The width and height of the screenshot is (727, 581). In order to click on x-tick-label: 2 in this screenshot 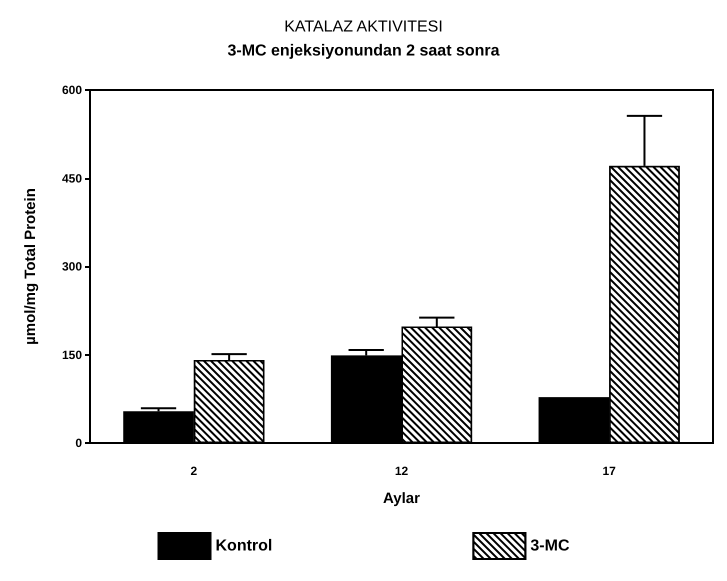, I will do `click(194, 471)`.